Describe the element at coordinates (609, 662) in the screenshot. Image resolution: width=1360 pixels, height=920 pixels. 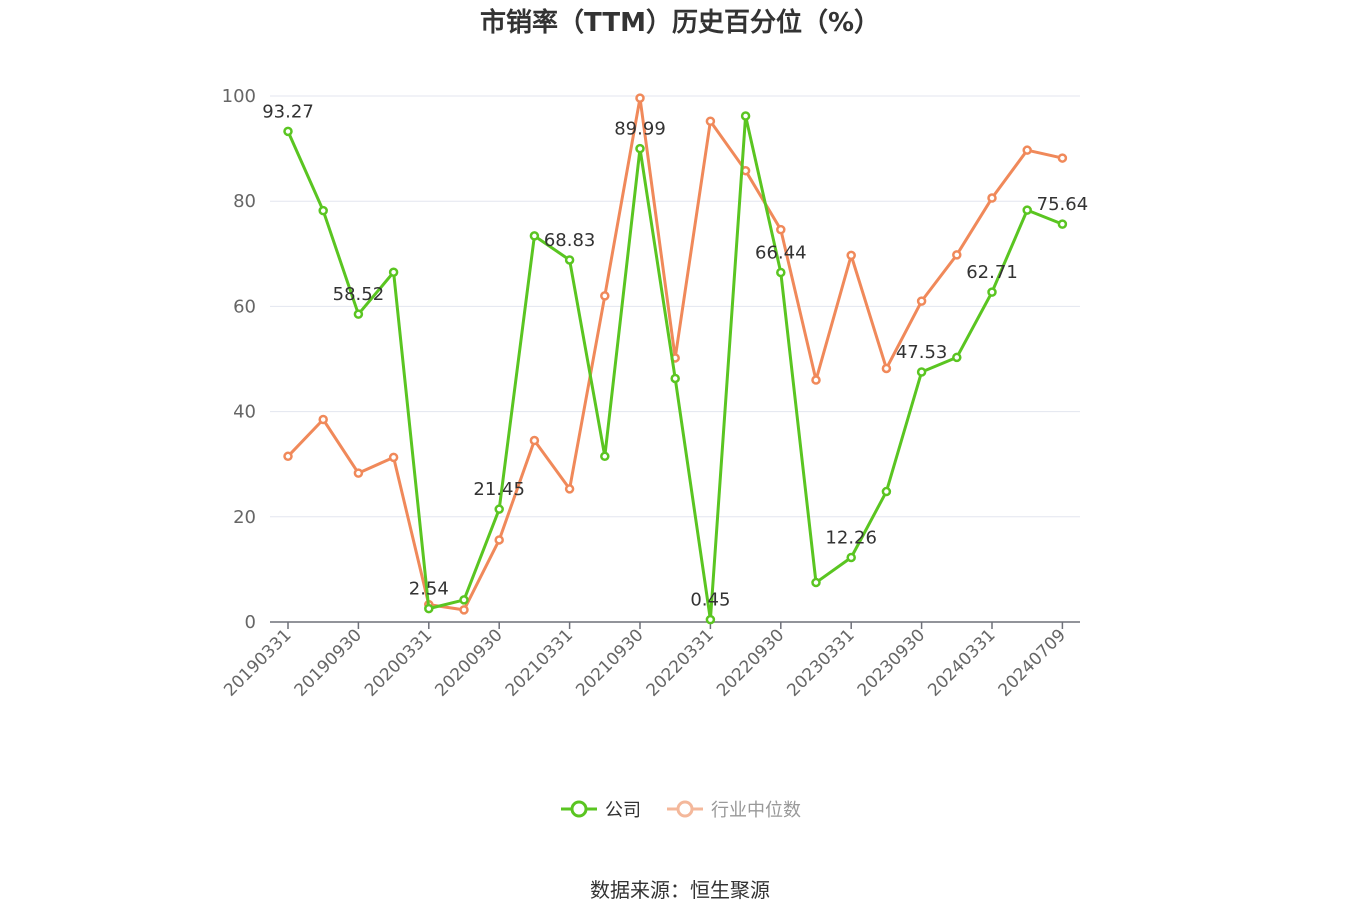
I see `x-tick-label: 20210930` at that location.